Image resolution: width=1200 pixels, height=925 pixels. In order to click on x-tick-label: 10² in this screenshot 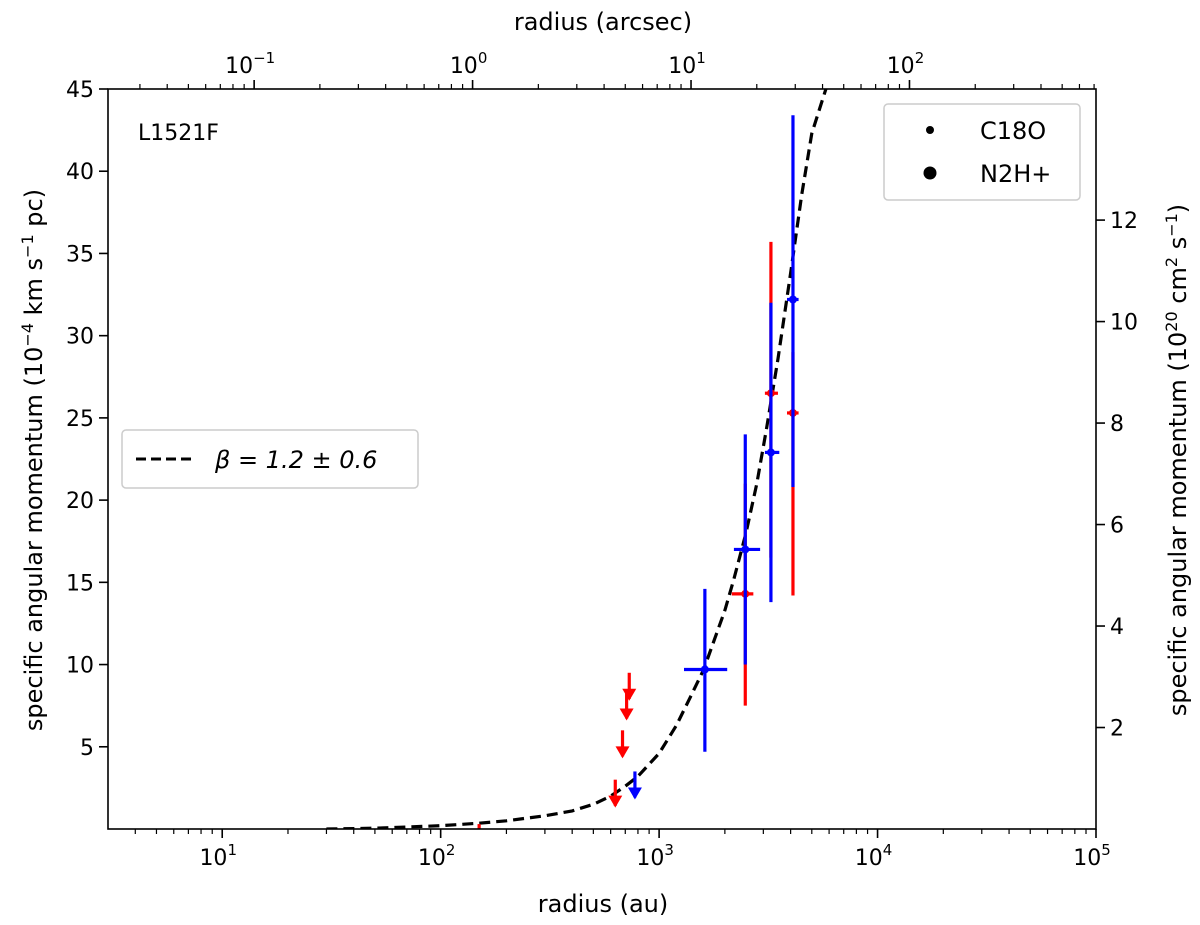, I will do `click(437, 856)`.